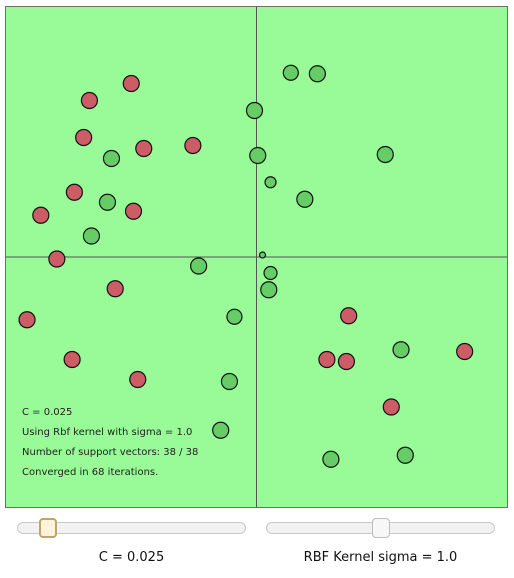  Describe the element at coordinates (131, 557) in the screenshot. I see `c-label: C = 0.025` at that location.